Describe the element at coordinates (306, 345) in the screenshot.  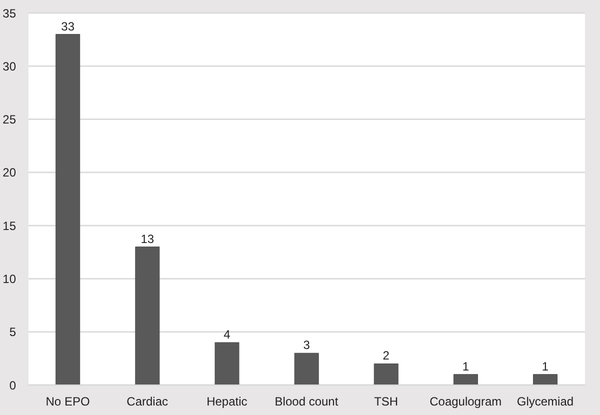
I see `data-label: 3` at that location.